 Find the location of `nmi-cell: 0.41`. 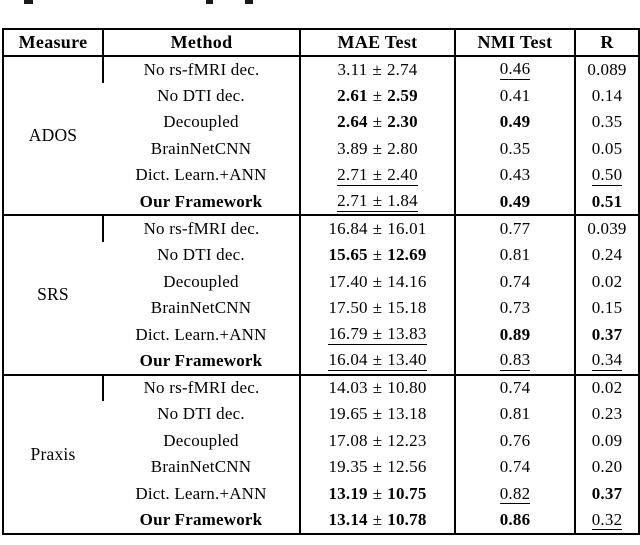

nmi-cell: 0.41 is located at coordinates (514, 96).